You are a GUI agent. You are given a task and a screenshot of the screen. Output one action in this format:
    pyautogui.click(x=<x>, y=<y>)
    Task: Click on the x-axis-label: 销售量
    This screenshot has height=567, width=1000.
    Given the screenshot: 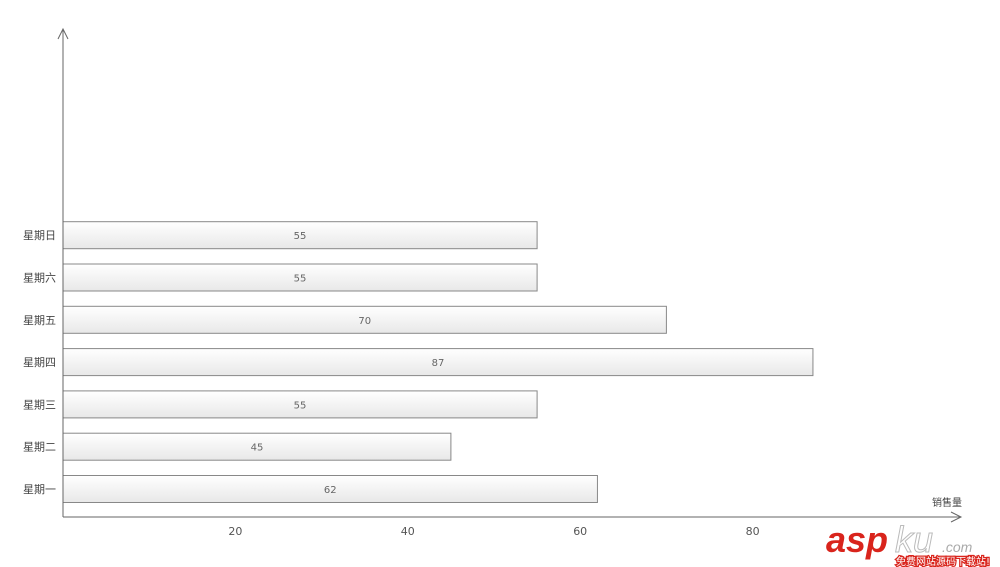 What is the action you would take?
    pyautogui.click(x=947, y=502)
    